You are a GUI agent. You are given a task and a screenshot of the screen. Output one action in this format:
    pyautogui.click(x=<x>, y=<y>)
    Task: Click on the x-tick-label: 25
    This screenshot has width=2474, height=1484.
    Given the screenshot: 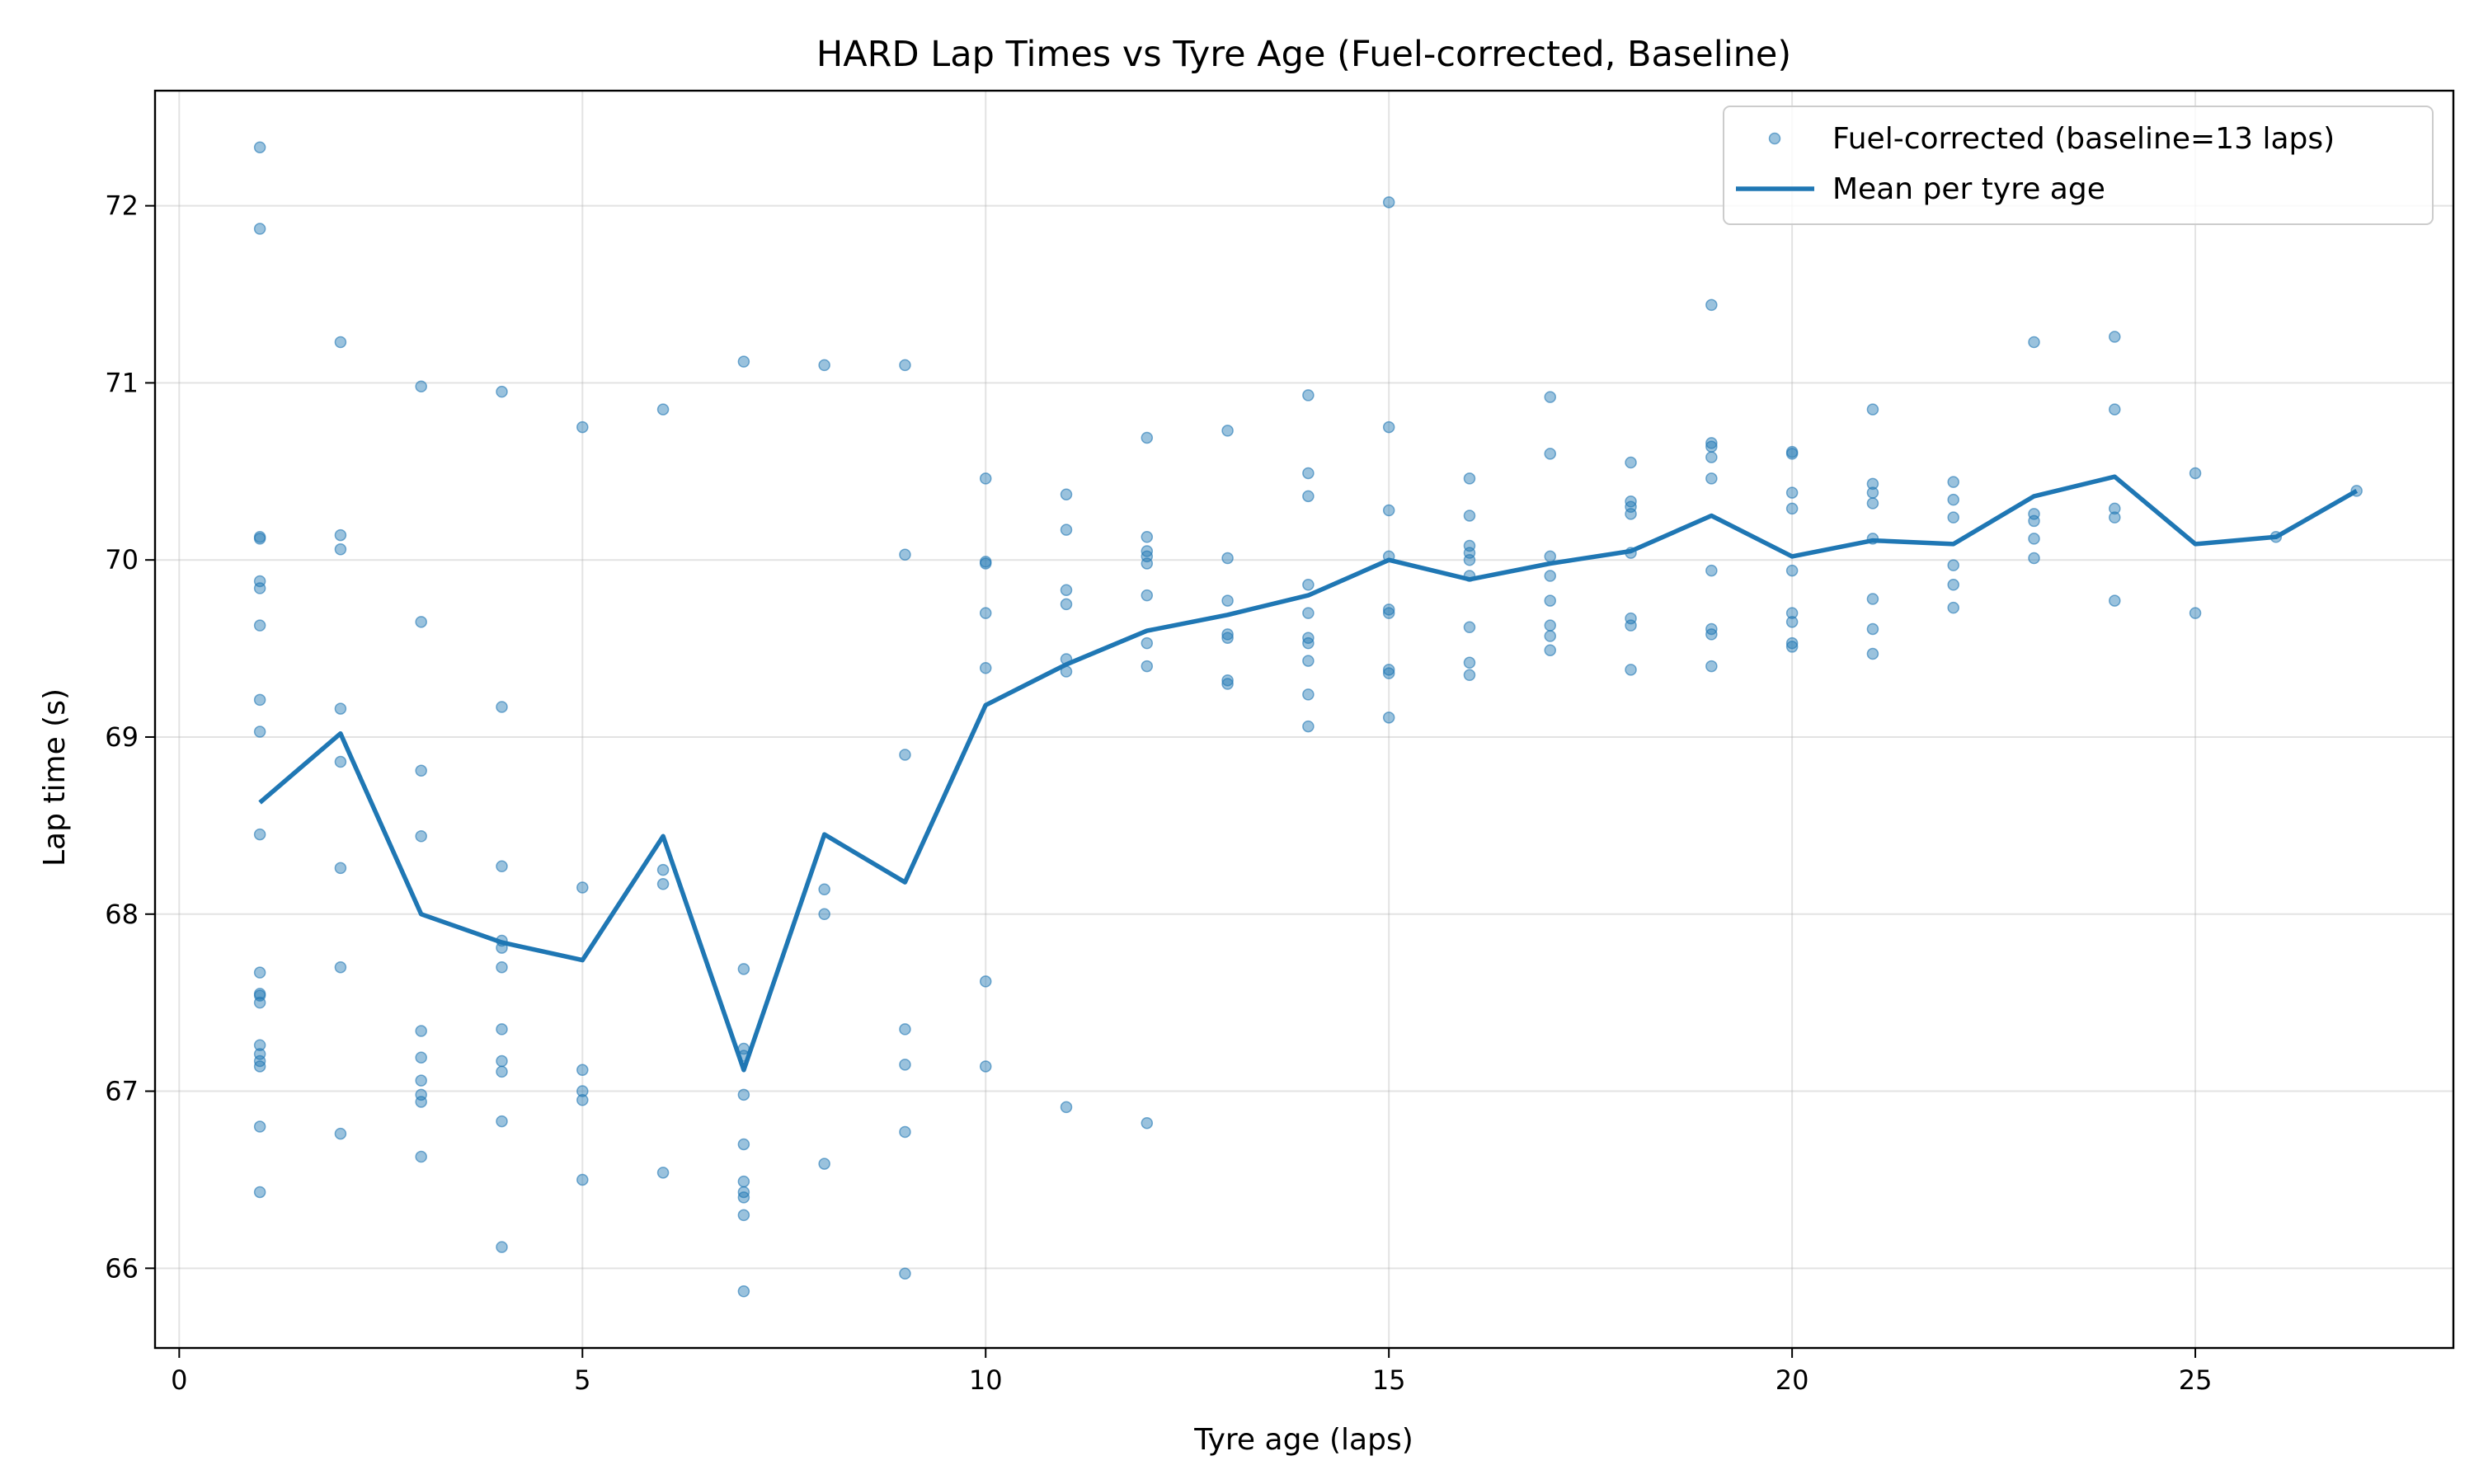 What is the action you would take?
    pyautogui.click(x=2196, y=1380)
    